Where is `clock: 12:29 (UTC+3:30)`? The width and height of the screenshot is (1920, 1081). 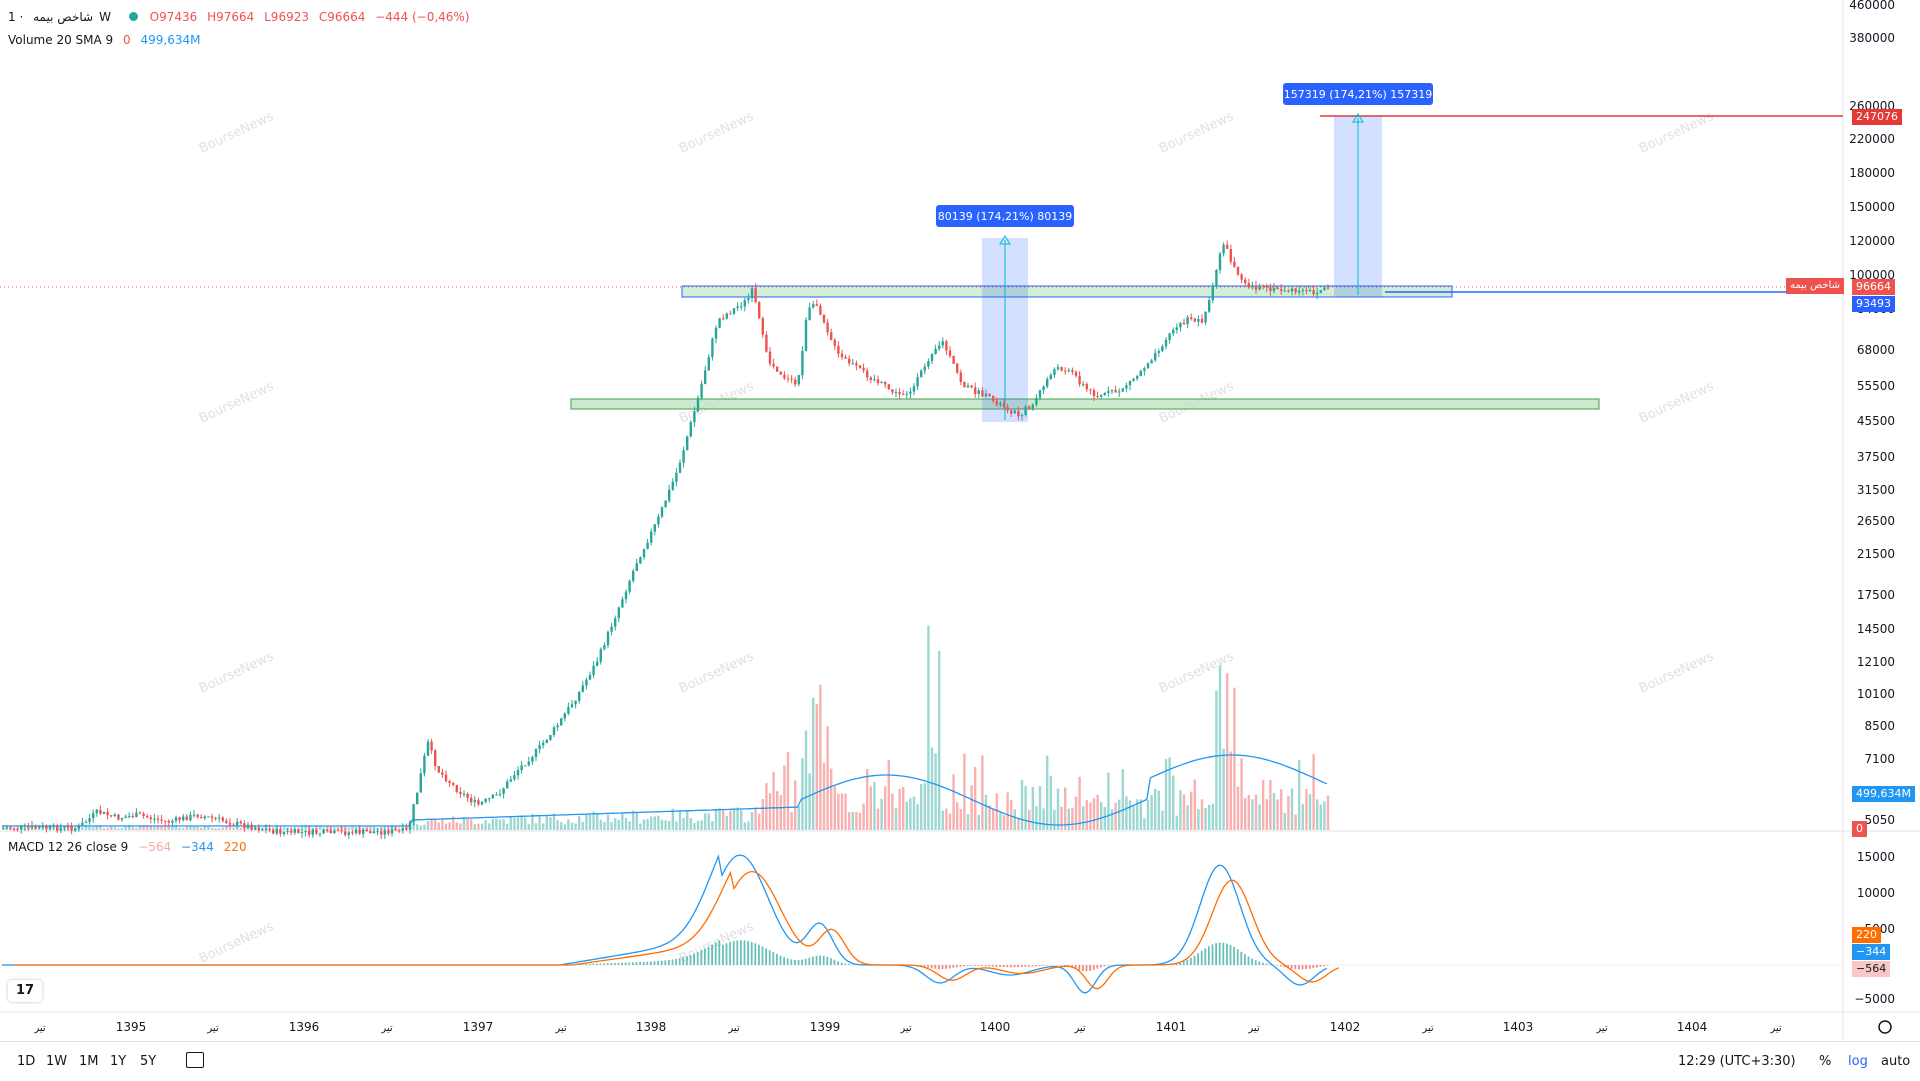 clock: 12:29 (UTC+3:30) is located at coordinates (1737, 1061).